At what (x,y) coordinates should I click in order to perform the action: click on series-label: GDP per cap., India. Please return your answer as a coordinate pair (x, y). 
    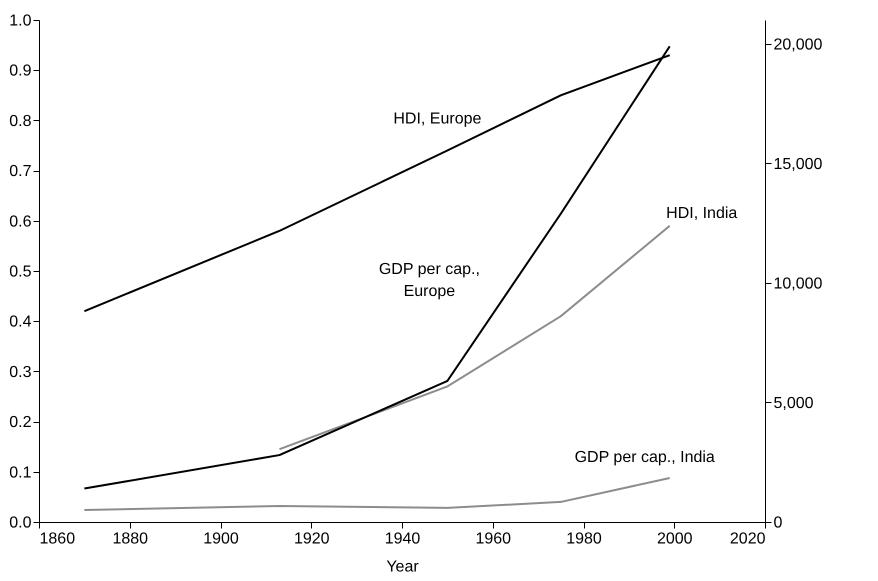
    Looking at the image, I should click on (644, 457).